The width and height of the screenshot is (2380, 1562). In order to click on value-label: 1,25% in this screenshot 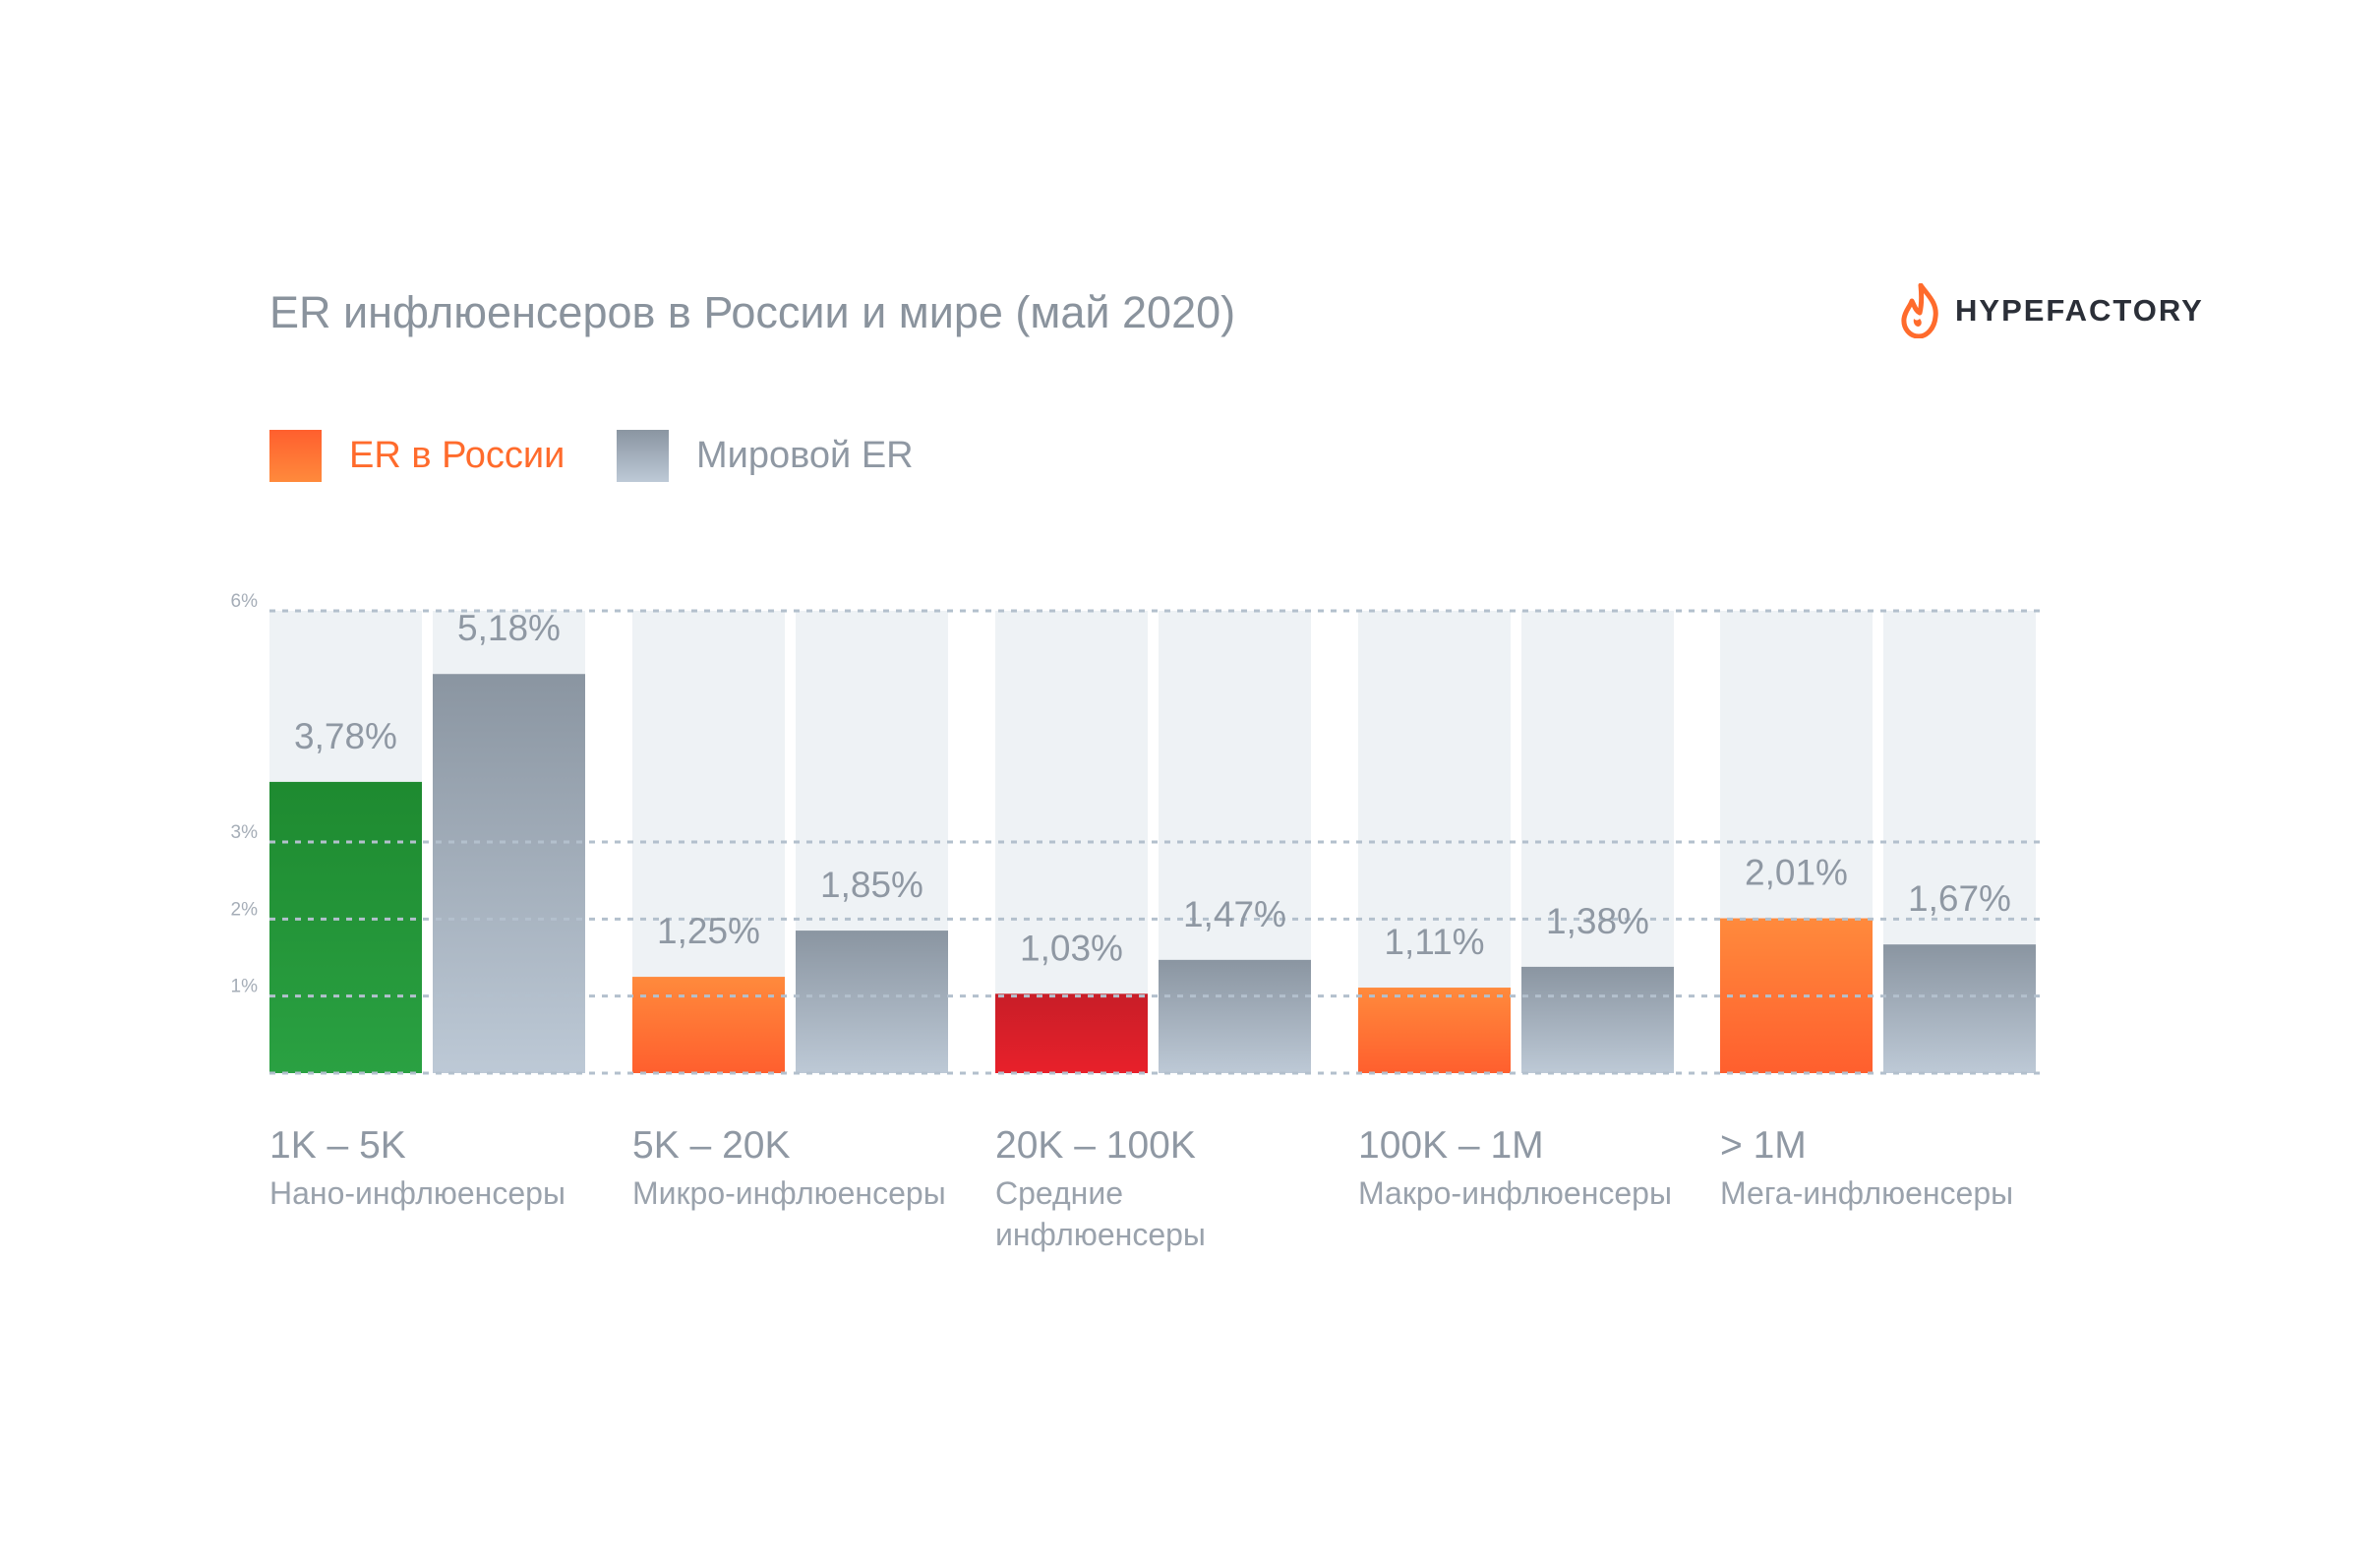, I will do `click(708, 931)`.